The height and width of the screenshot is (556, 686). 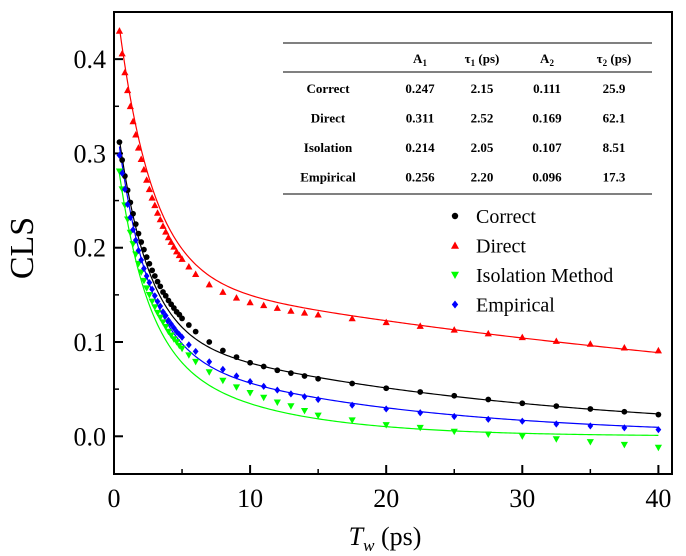 I want to click on x-tick-label: 20, so click(x=386, y=498).